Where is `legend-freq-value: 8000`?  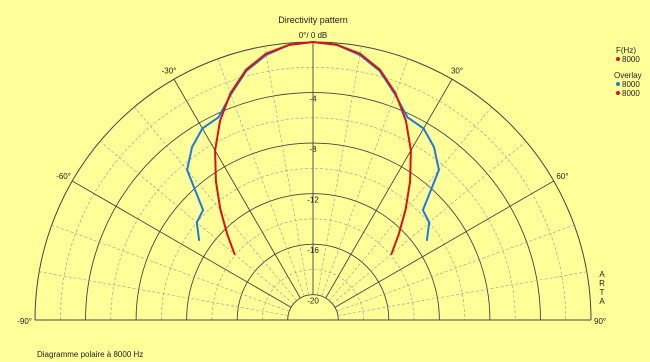 legend-freq-value: 8000 is located at coordinates (631, 59).